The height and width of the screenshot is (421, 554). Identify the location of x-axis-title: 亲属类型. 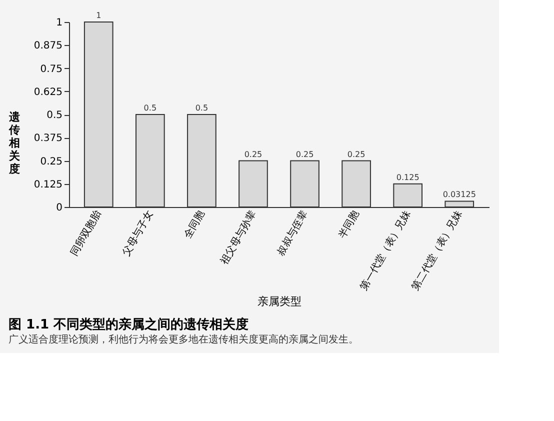
(280, 301).